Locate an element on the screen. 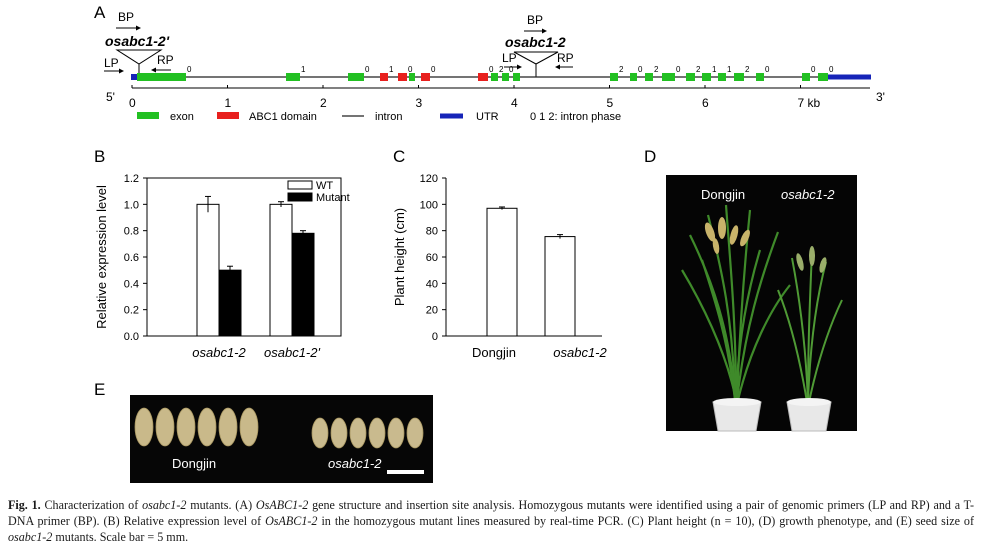 The height and width of the screenshot is (555, 981). plant-photo is located at coordinates (761, 303).